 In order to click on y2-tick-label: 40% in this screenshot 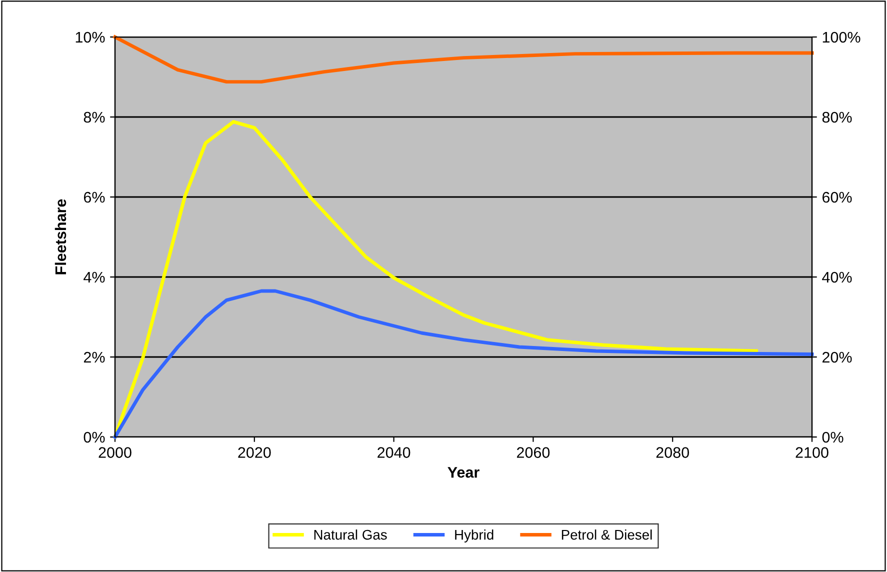, I will do `click(837, 277)`.